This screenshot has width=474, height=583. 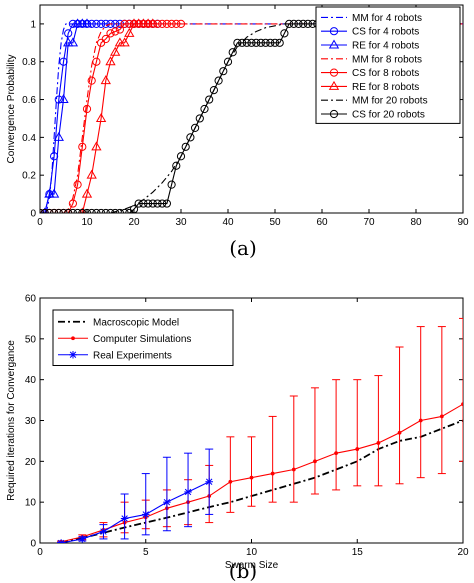 I want to click on y-tick-label: 10, so click(x=31, y=503).